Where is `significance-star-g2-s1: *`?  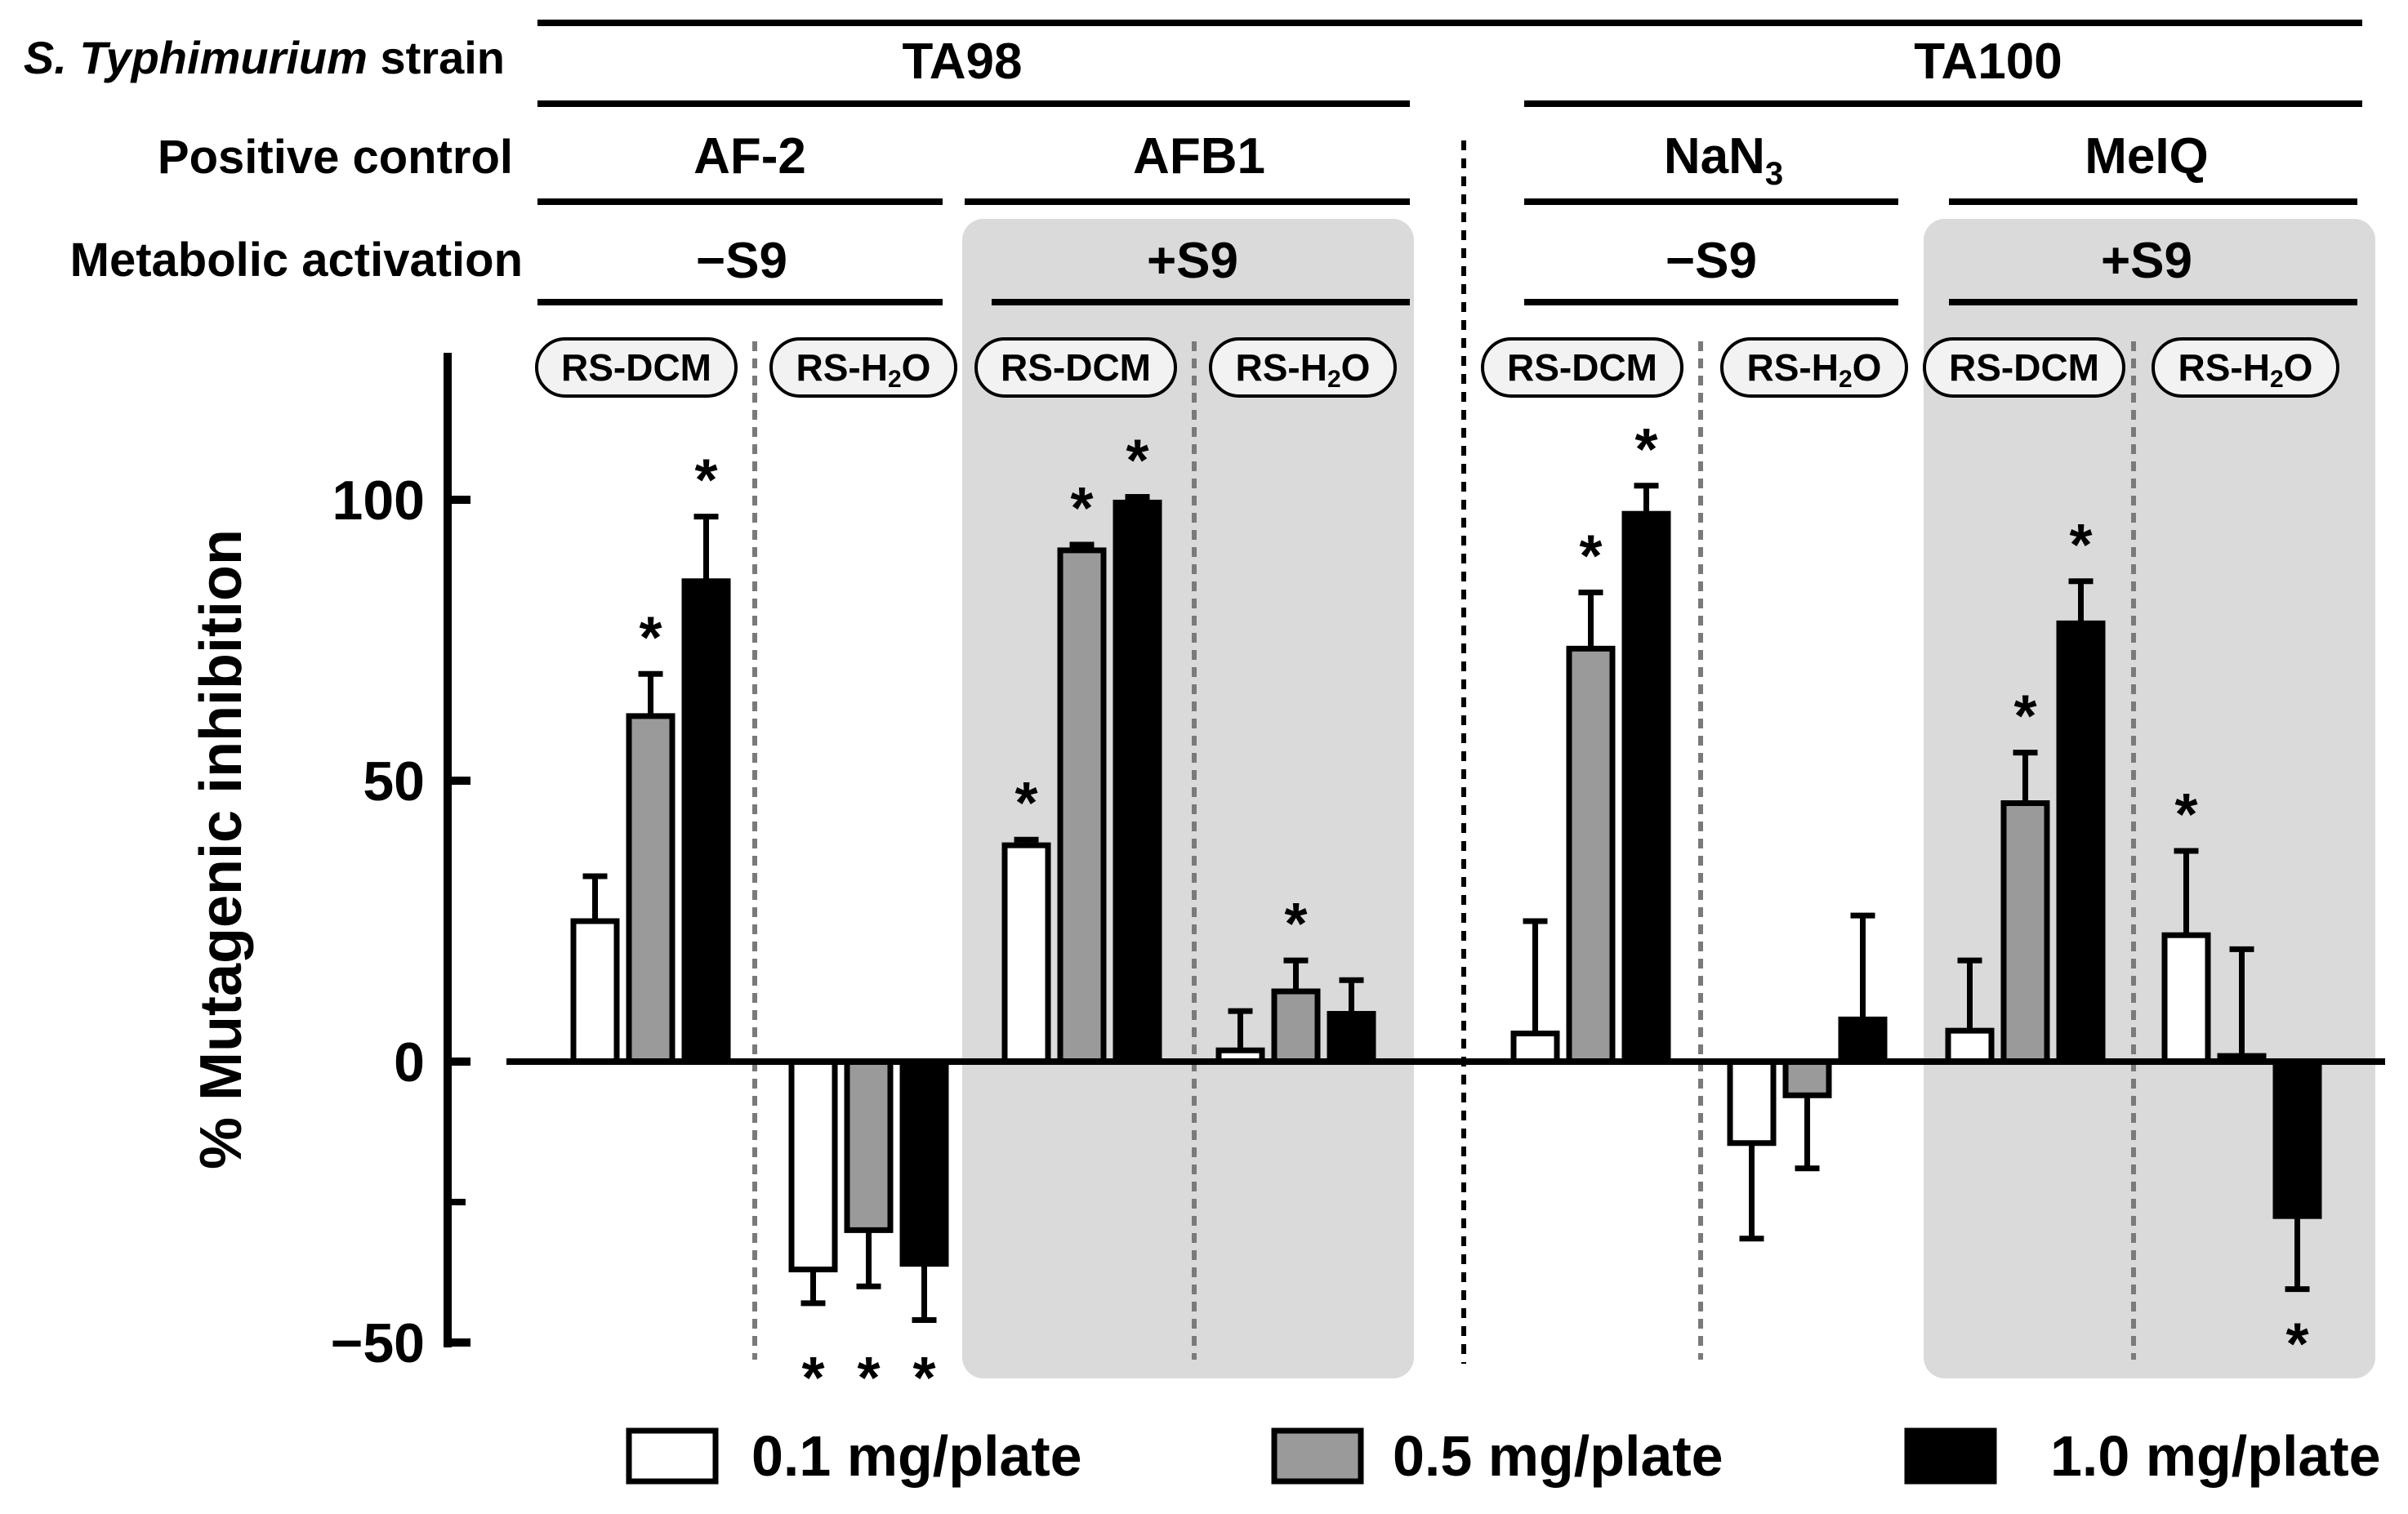 significance-star-g2-s1: * is located at coordinates (1081, 509).